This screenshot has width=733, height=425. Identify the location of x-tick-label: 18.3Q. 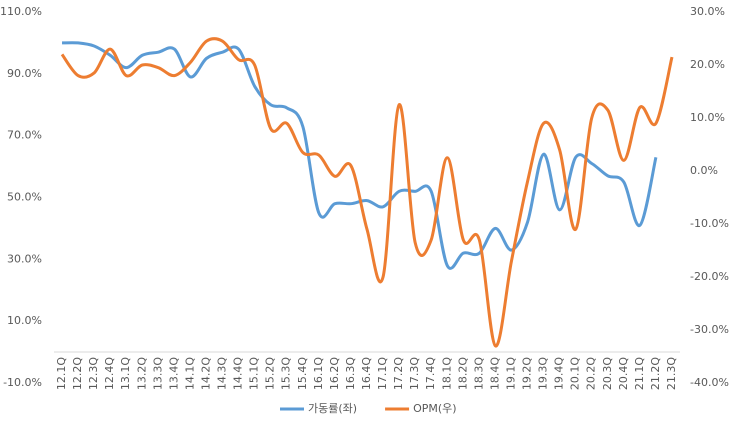
(478, 373).